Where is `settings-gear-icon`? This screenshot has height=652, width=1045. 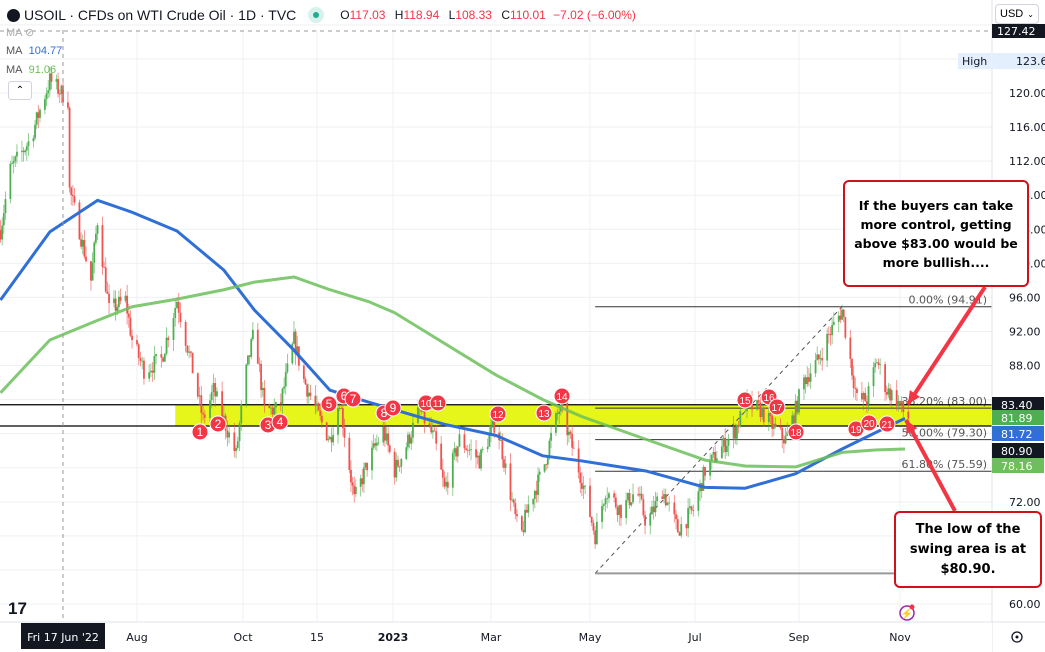
settings-gear-icon is located at coordinates (1017, 637).